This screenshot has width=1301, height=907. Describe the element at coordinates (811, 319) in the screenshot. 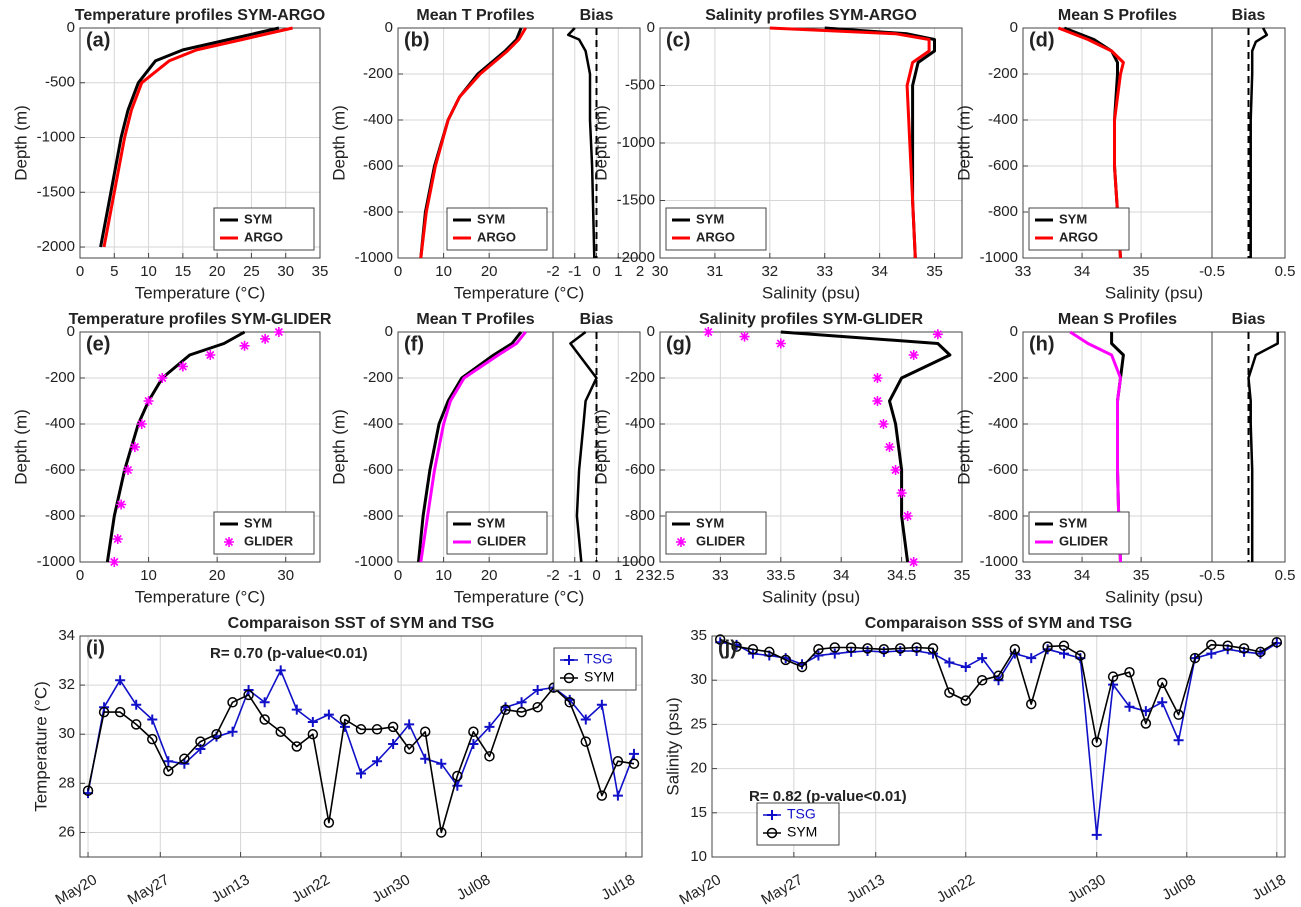

I see `chart-title: Salinity profiles SYM-GLIDER` at that location.